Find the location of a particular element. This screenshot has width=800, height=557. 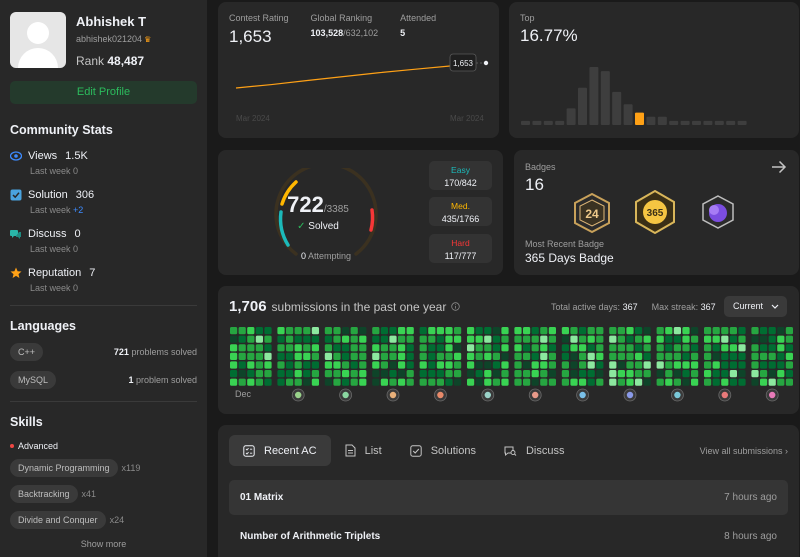

solved-progress-ring is located at coordinates (326, 218).